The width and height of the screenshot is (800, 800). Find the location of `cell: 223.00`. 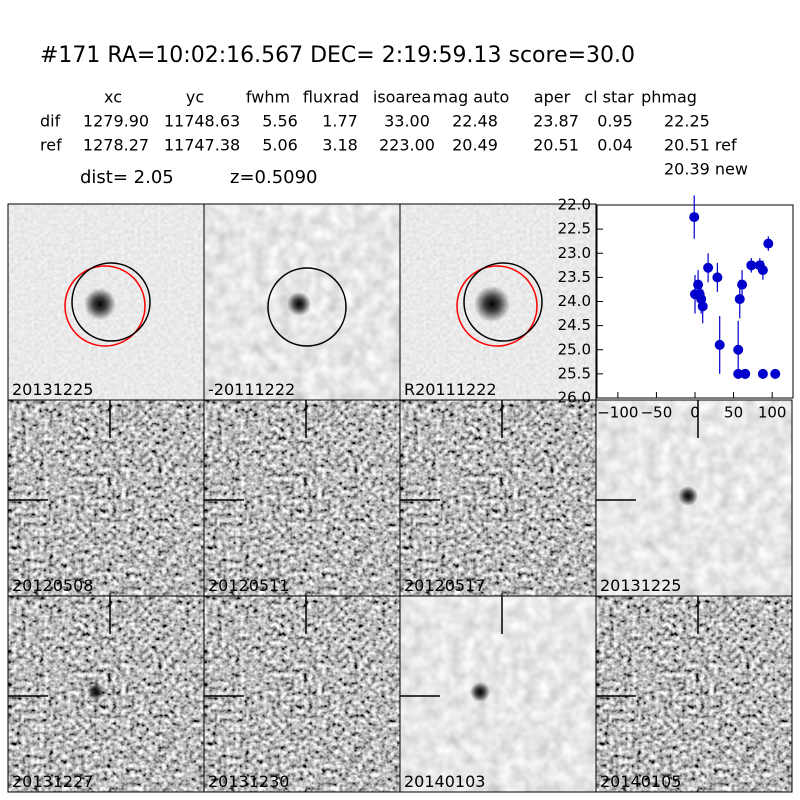

cell: 223.00 is located at coordinates (407, 145).